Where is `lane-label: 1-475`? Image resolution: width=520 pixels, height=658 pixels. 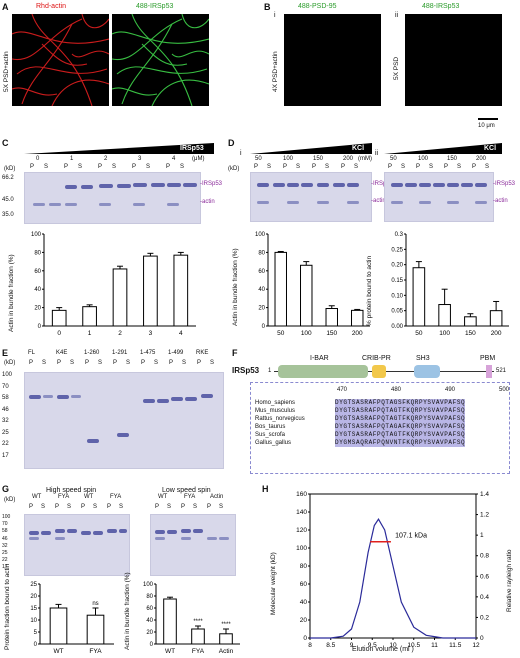 lane-label: 1-475 is located at coordinates (148, 353).